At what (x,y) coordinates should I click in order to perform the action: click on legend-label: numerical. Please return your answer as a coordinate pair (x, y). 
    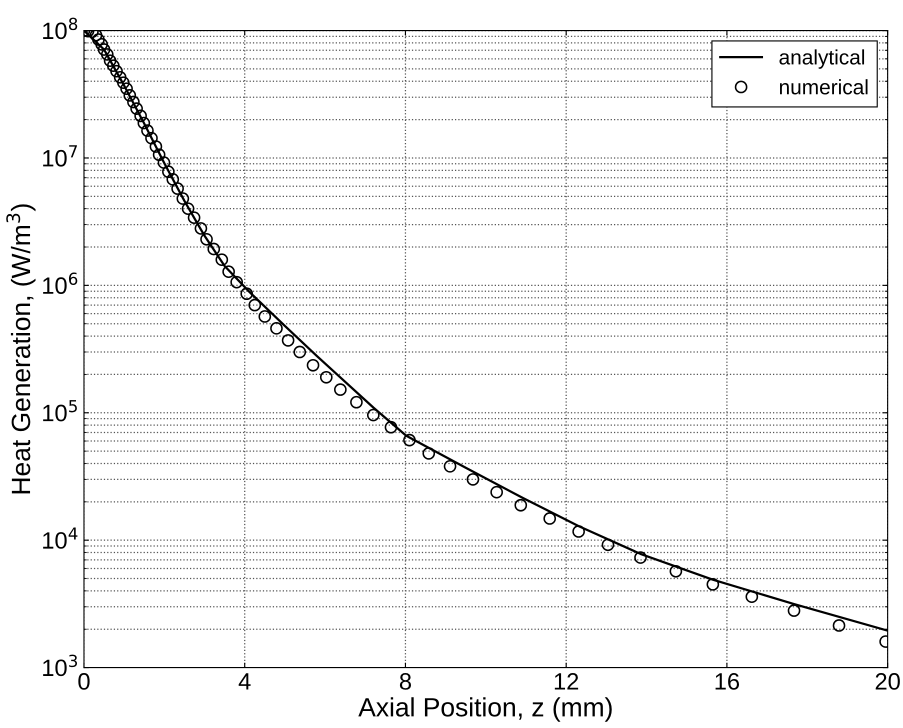
    Looking at the image, I should click on (824, 86).